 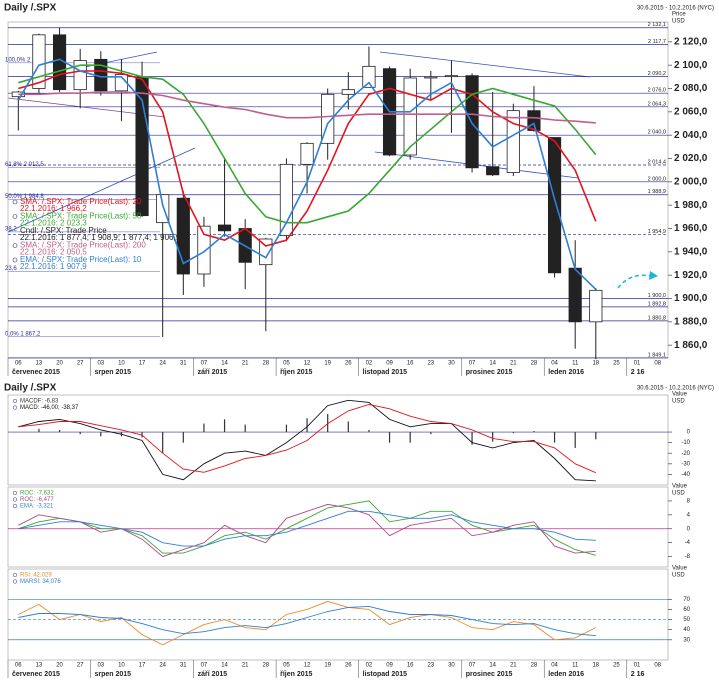 I want to click on y-tick-label: 2 020,0, so click(x=691, y=158).